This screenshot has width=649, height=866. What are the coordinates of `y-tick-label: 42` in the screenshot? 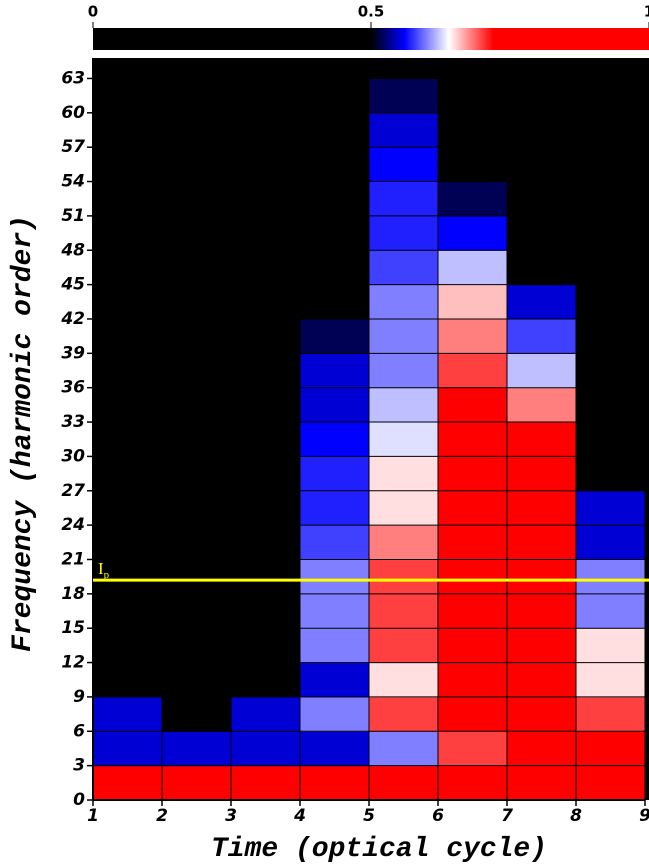 It's located at (72, 319).